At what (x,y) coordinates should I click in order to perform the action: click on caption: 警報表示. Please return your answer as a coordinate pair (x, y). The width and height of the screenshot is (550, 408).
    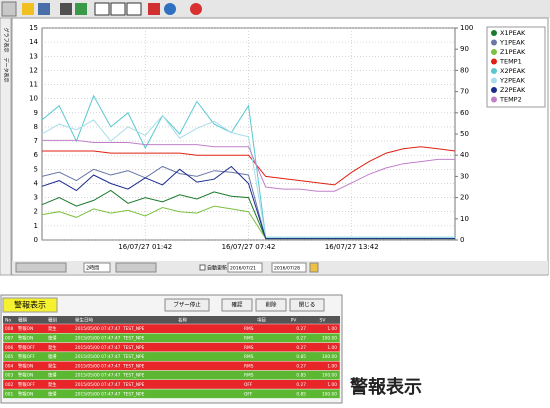
    Looking at the image, I should click on (386, 387).